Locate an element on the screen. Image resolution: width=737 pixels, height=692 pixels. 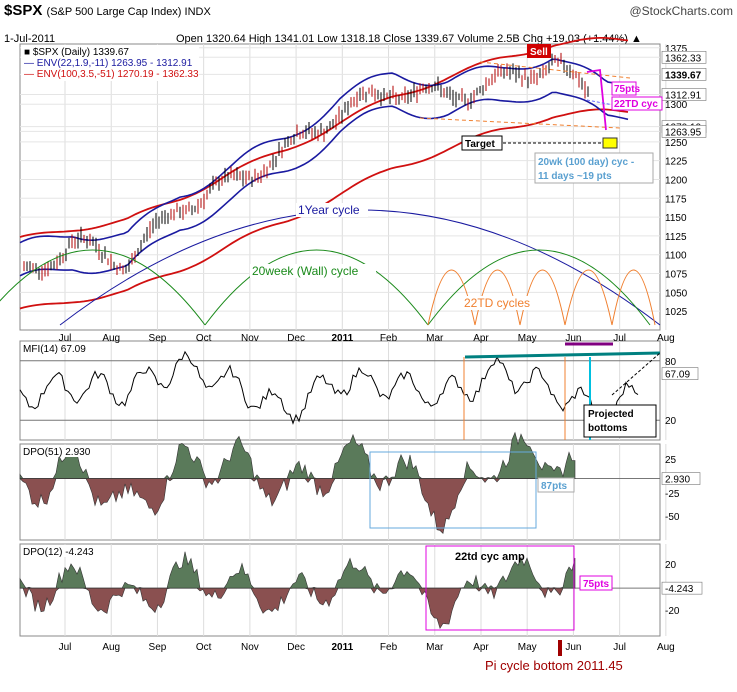
dpo51-note: 87pts is located at coordinates (554, 486).